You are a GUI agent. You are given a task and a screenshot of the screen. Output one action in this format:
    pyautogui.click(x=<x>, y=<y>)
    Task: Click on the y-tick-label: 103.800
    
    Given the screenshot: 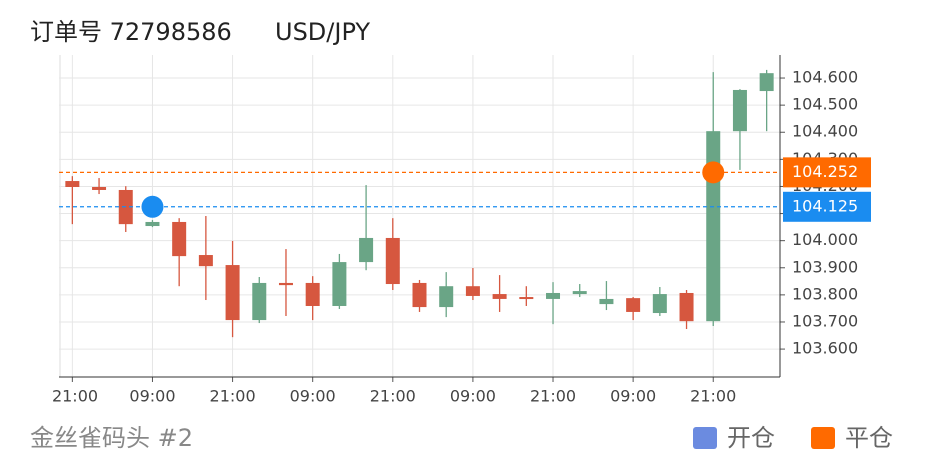 What is the action you would take?
    pyautogui.click(x=825, y=293)
    